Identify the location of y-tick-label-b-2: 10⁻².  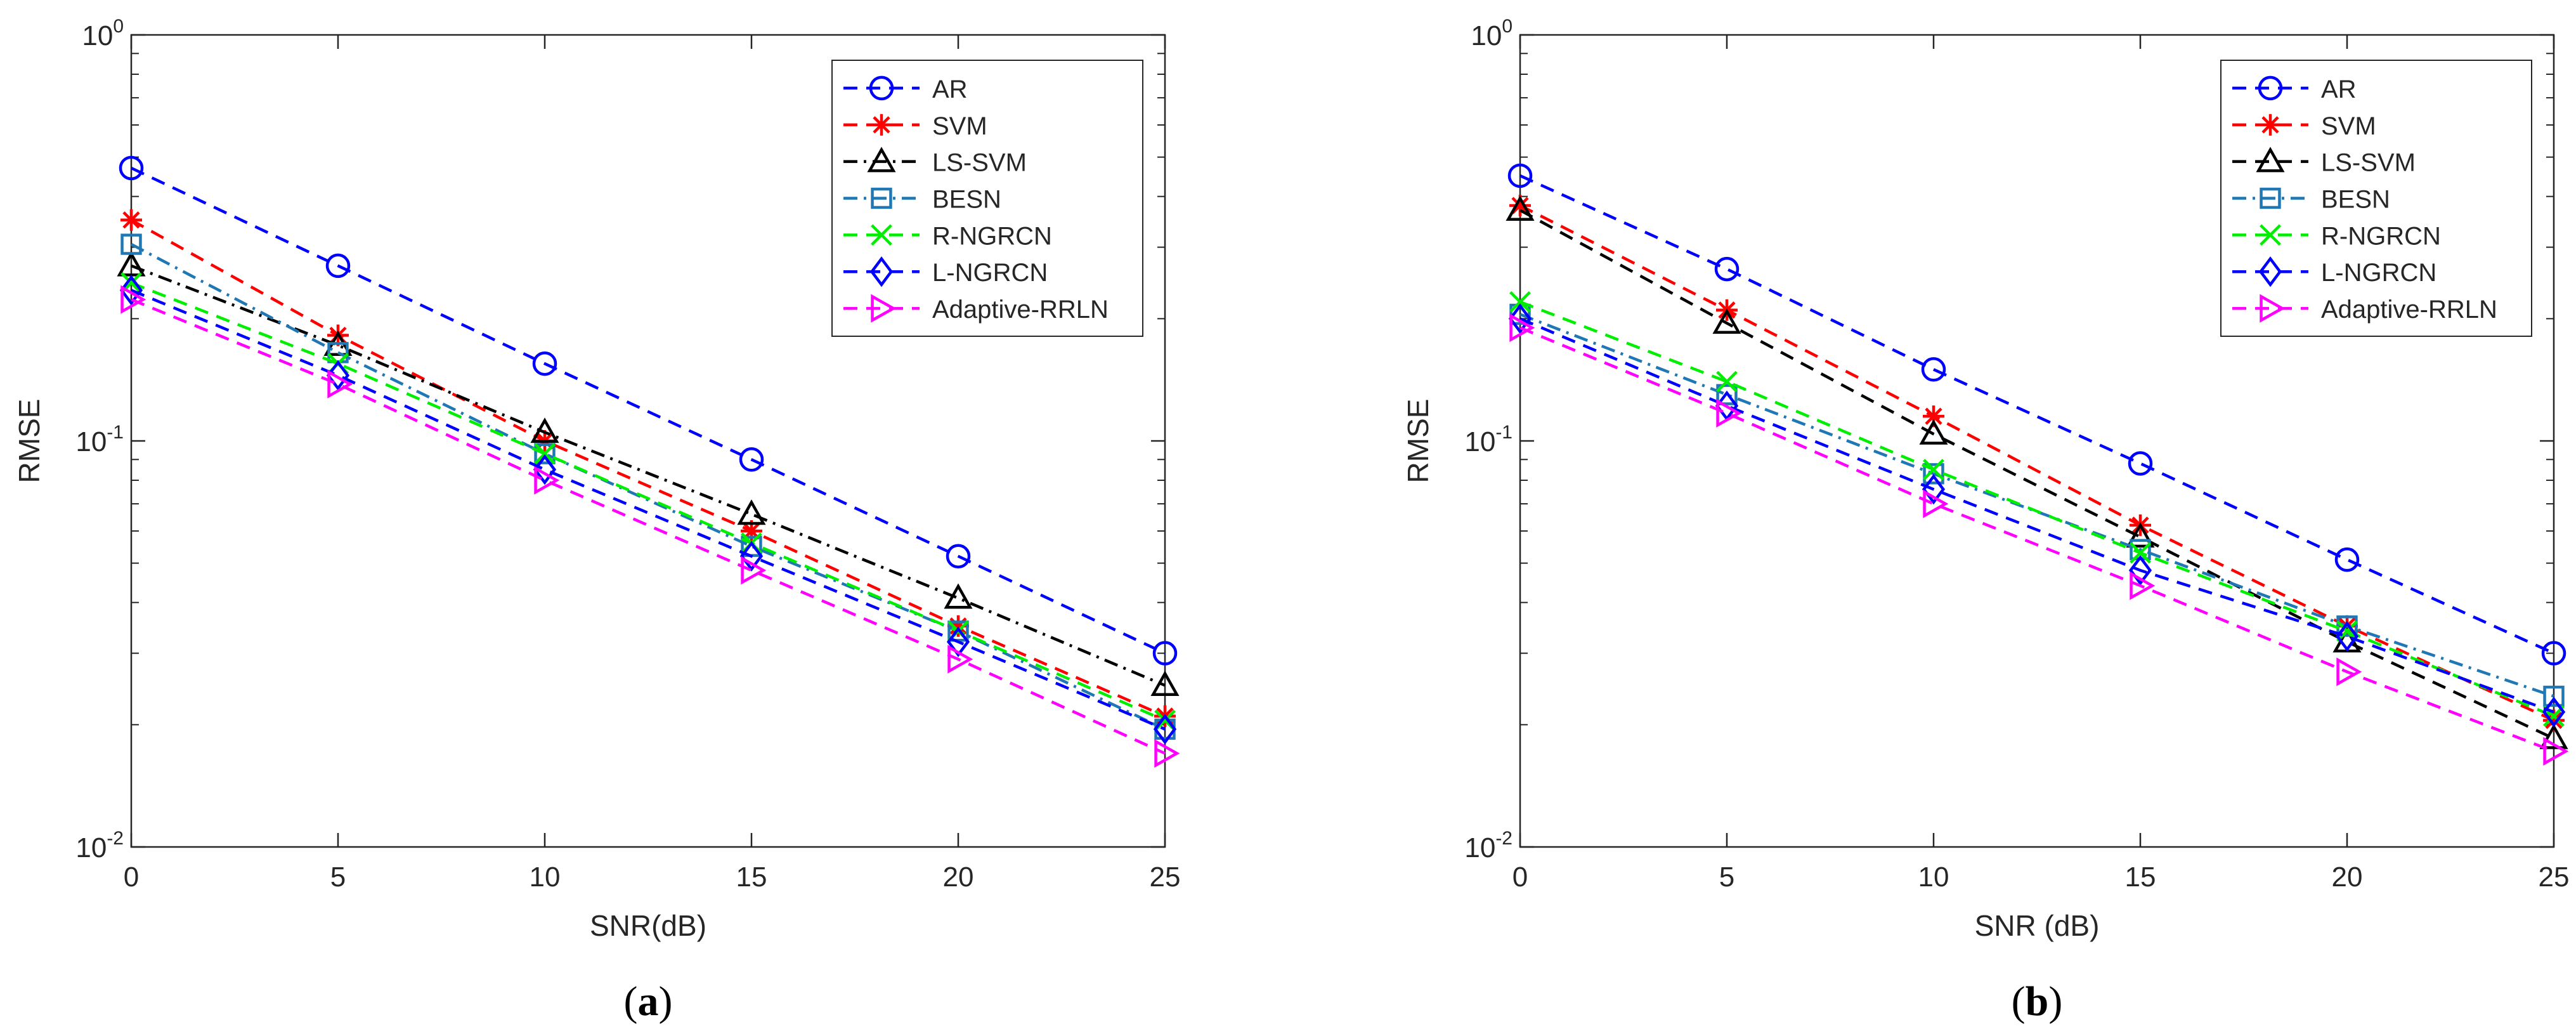
(1488, 845).